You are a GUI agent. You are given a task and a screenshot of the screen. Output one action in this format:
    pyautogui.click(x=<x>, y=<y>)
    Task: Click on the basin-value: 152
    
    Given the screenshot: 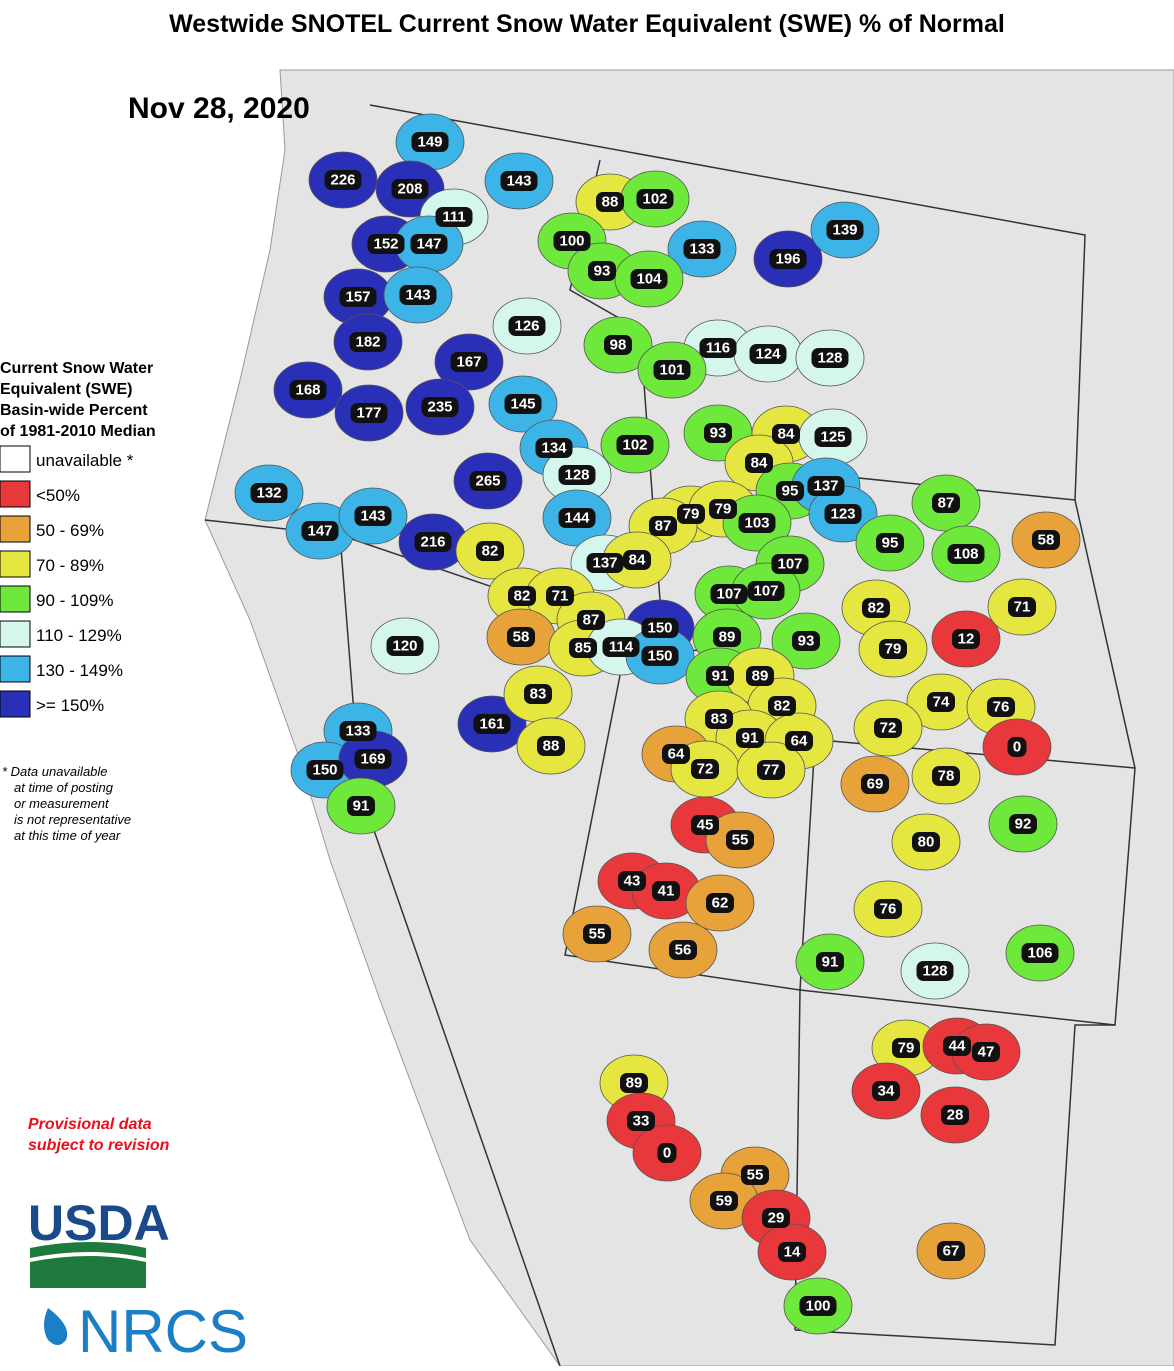 What is the action you would take?
    pyautogui.click(x=385, y=244)
    